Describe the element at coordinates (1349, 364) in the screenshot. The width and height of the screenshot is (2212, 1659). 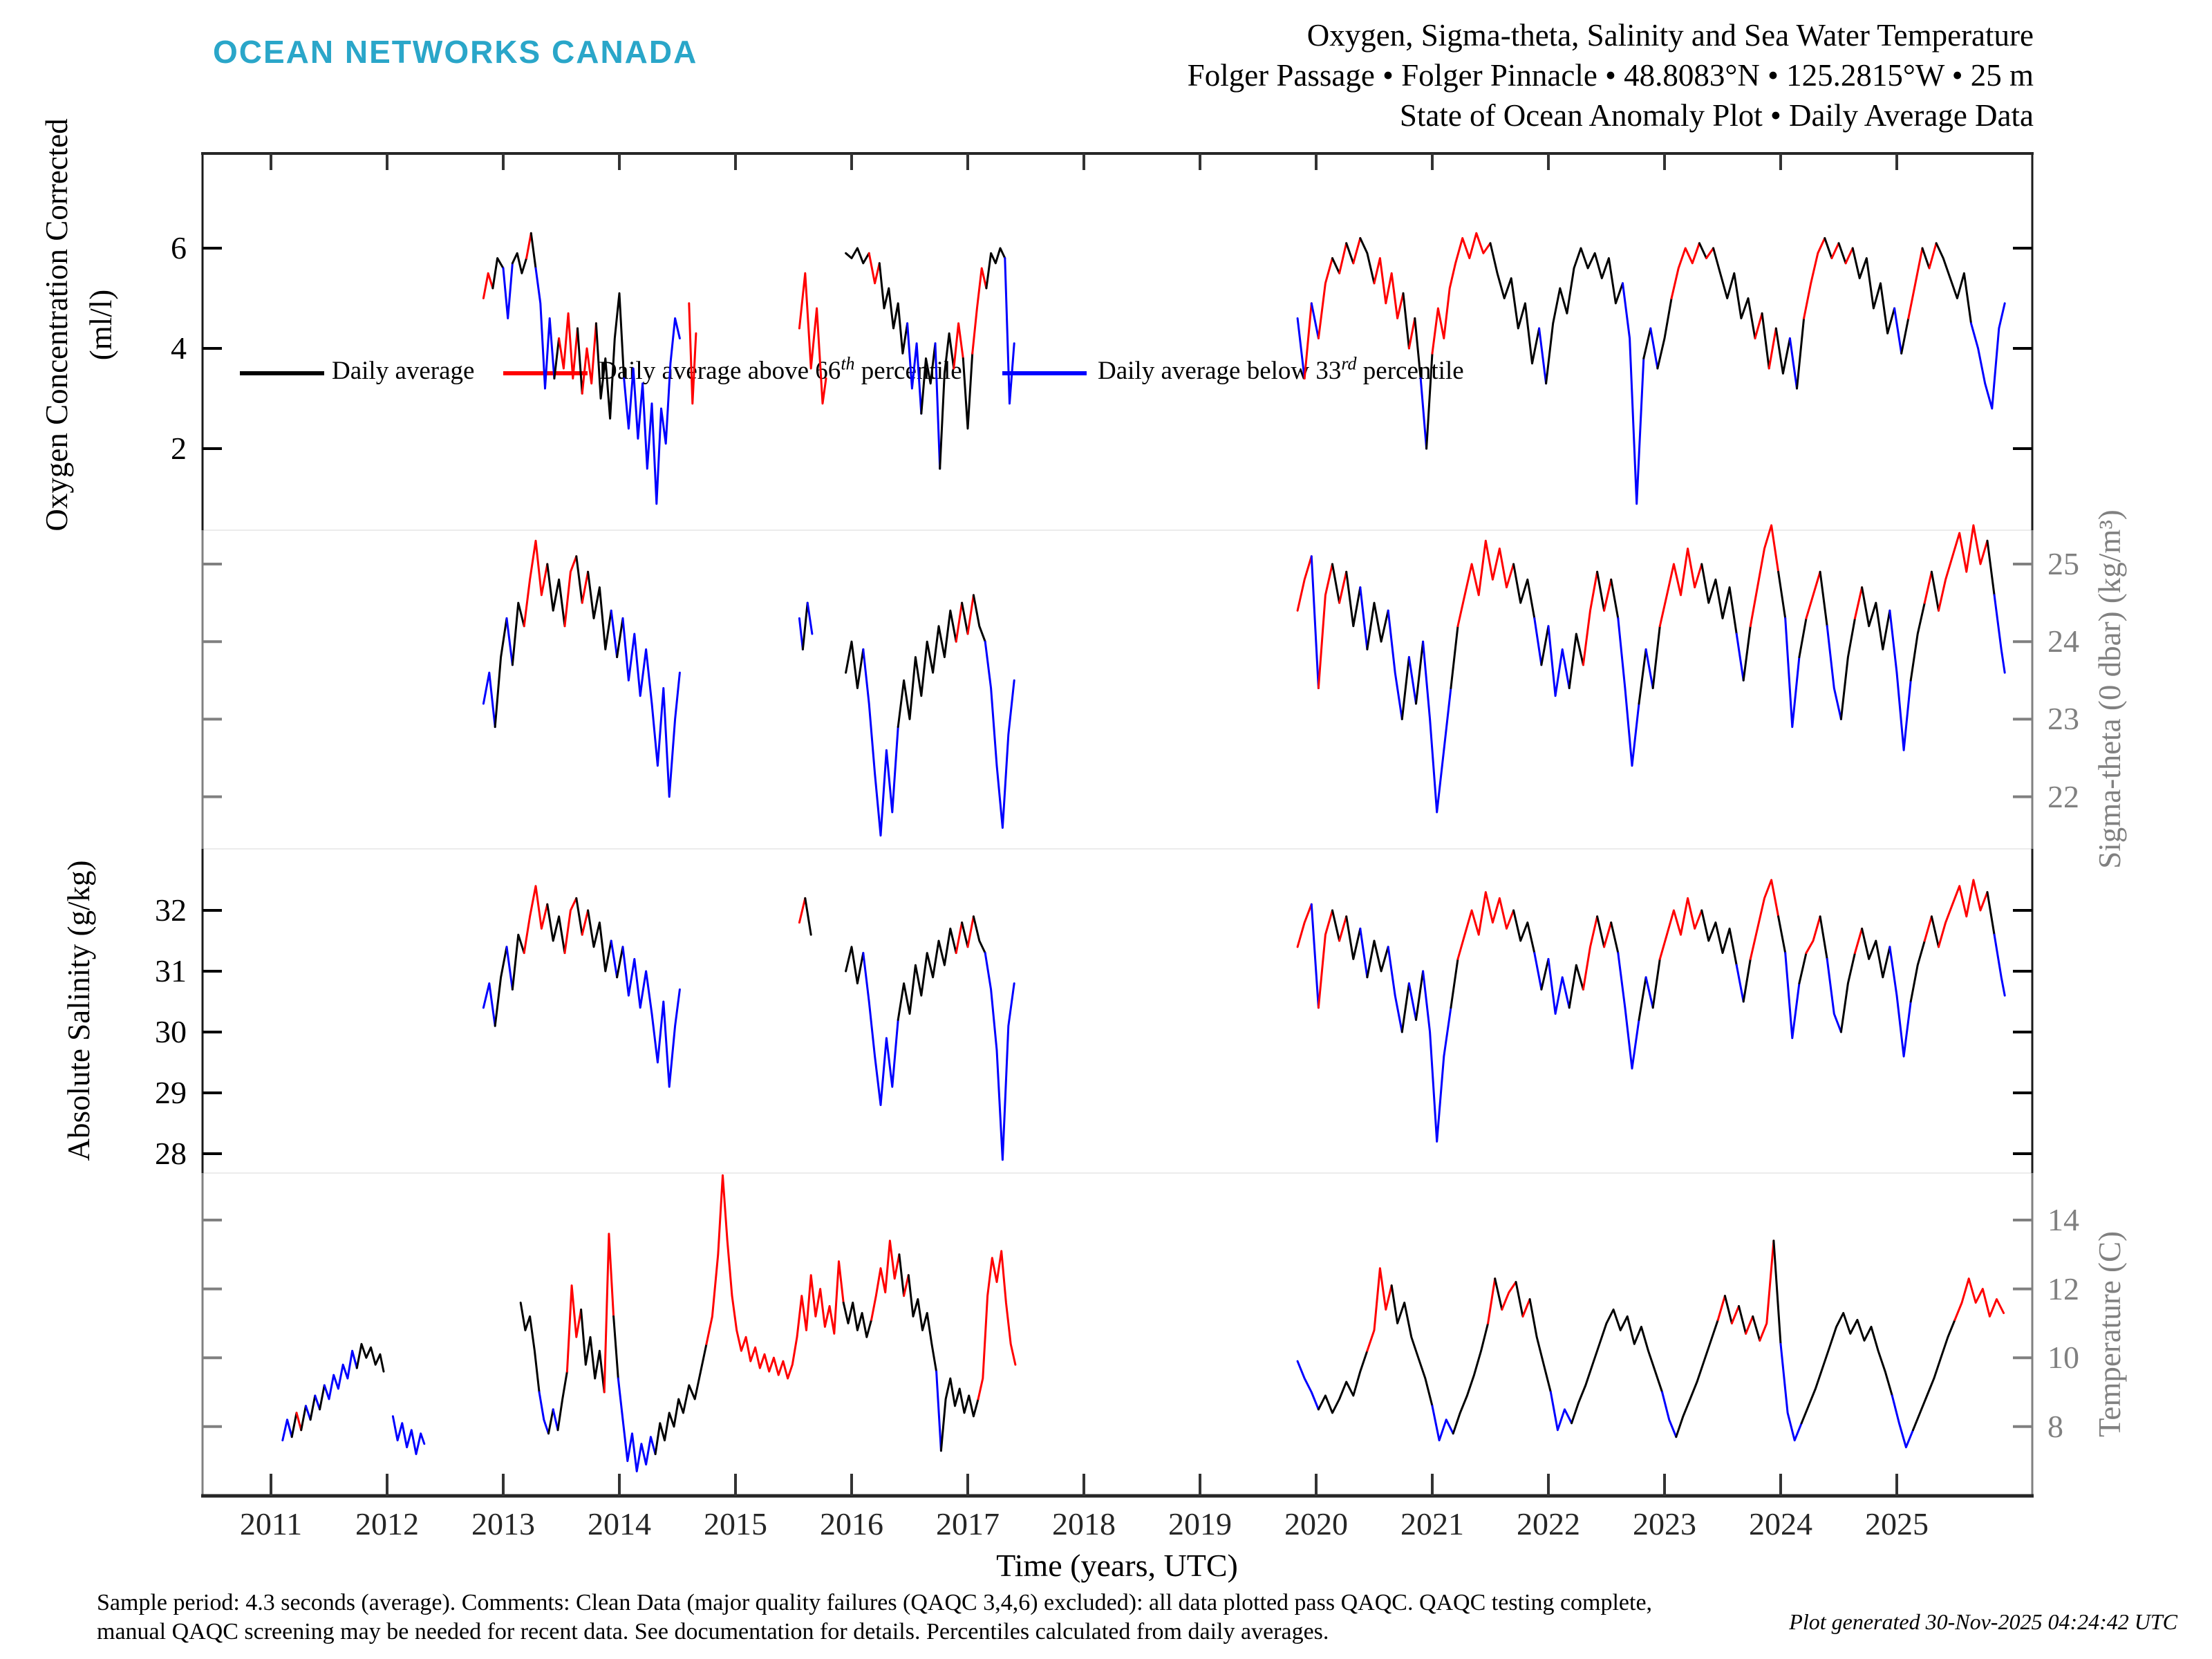
I see `legend-sup: rd` at that location.